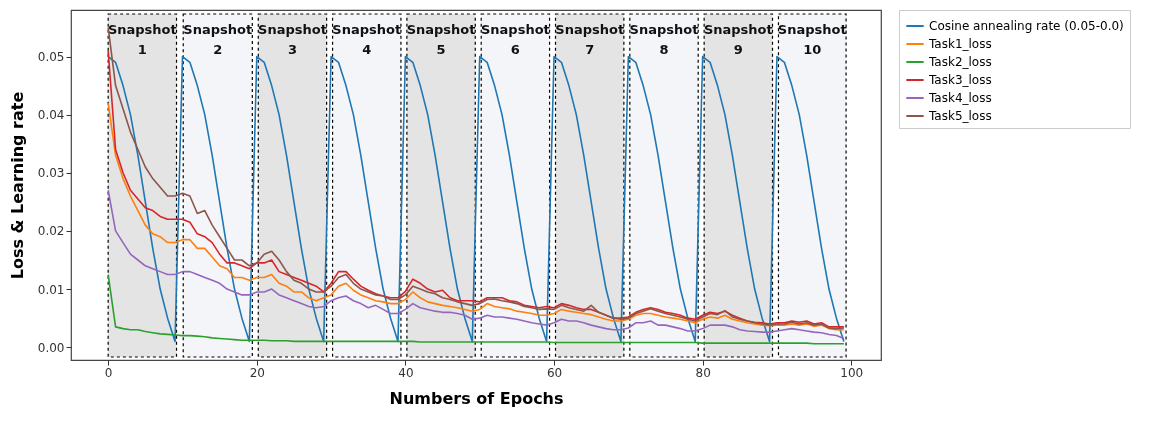 The image size is (1158, 443). I want to click on line-series, so click(476, 309).